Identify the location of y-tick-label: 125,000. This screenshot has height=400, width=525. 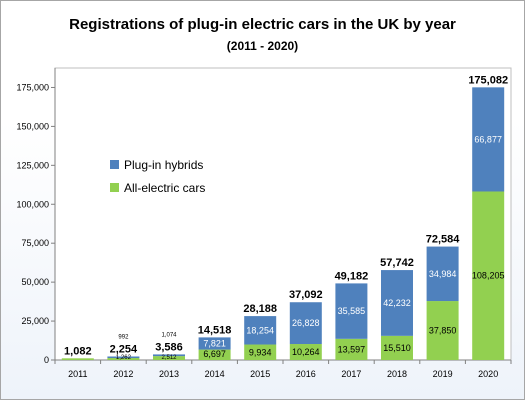
(32, 165).